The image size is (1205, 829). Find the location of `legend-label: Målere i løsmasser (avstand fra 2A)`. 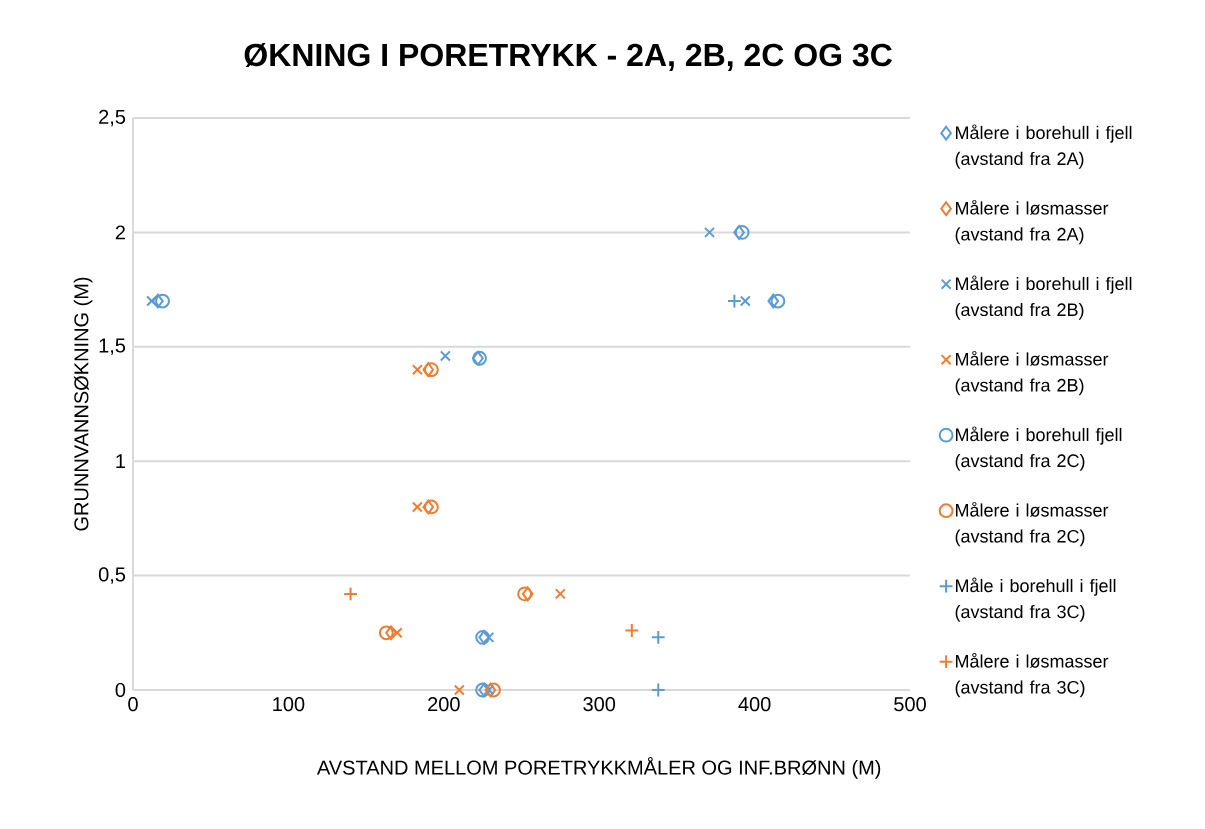

legend-label: Målere i løsmasser (avstand fra 2A) is located at coordinates (1032, 222).